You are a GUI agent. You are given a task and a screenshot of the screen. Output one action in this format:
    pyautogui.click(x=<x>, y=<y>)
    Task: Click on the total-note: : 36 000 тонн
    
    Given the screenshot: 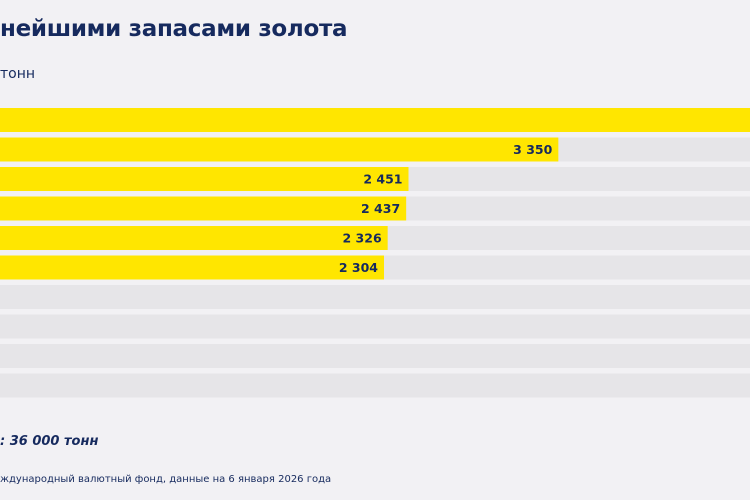 What is the action you would take?
    pyautogui.click(x=49, y=441)
    